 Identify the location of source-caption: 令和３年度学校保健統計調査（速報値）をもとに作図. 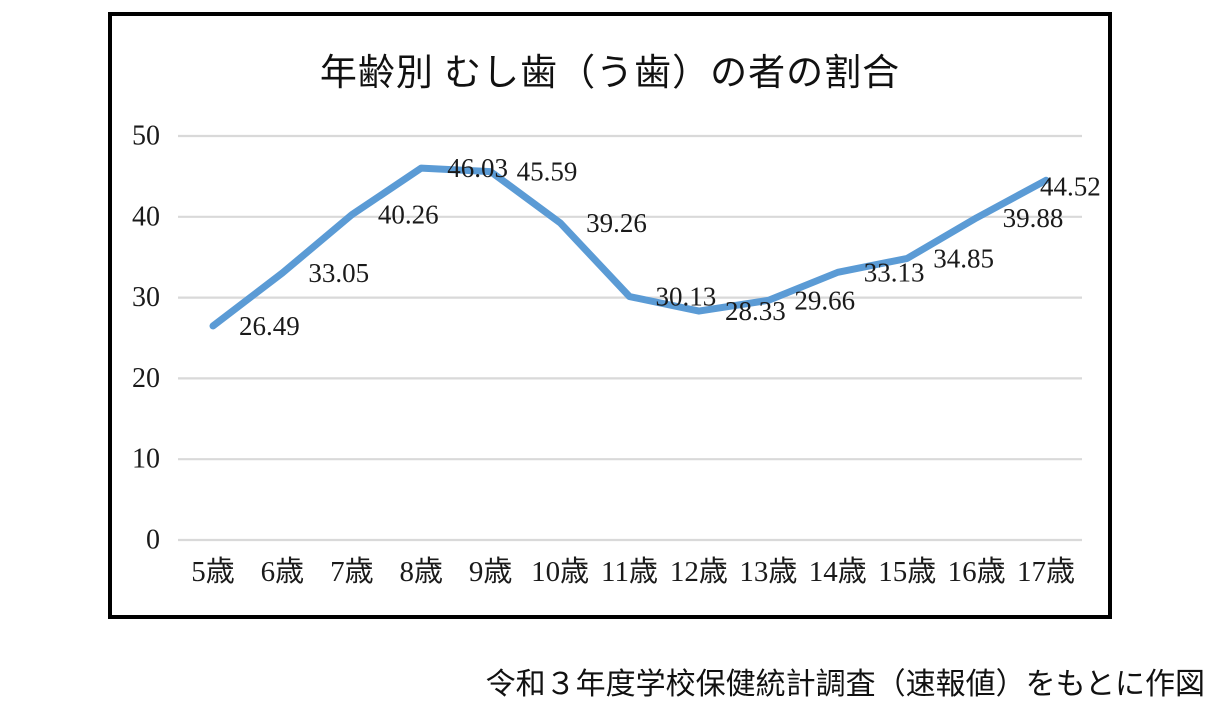
(845, 684).